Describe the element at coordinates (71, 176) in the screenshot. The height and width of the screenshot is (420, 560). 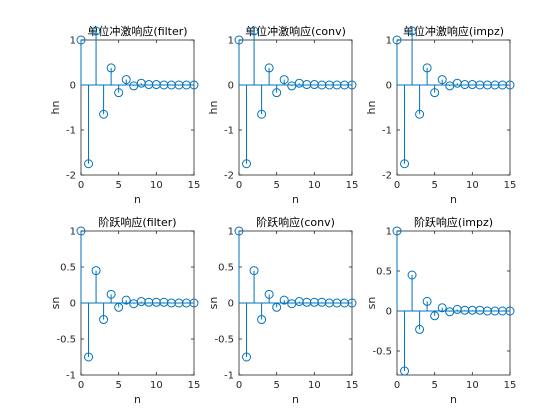
I see `y-tick-label: -2` at that location.